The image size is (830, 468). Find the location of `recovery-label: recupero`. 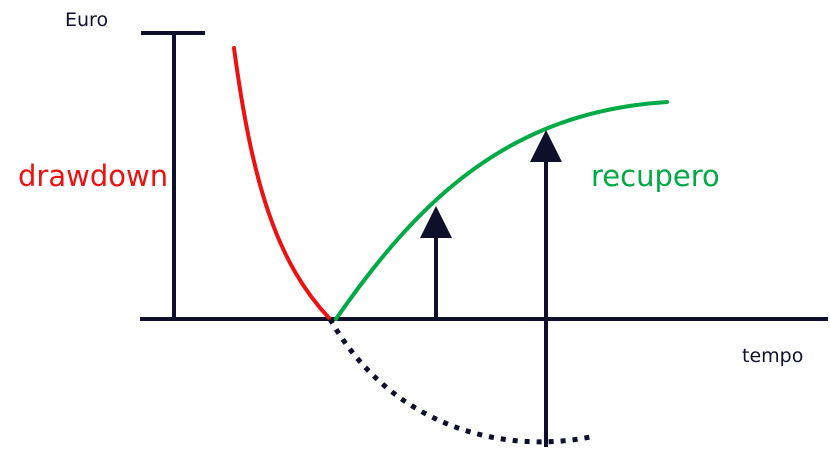

recovery-label: recupero is located at coordinates (655, 176).